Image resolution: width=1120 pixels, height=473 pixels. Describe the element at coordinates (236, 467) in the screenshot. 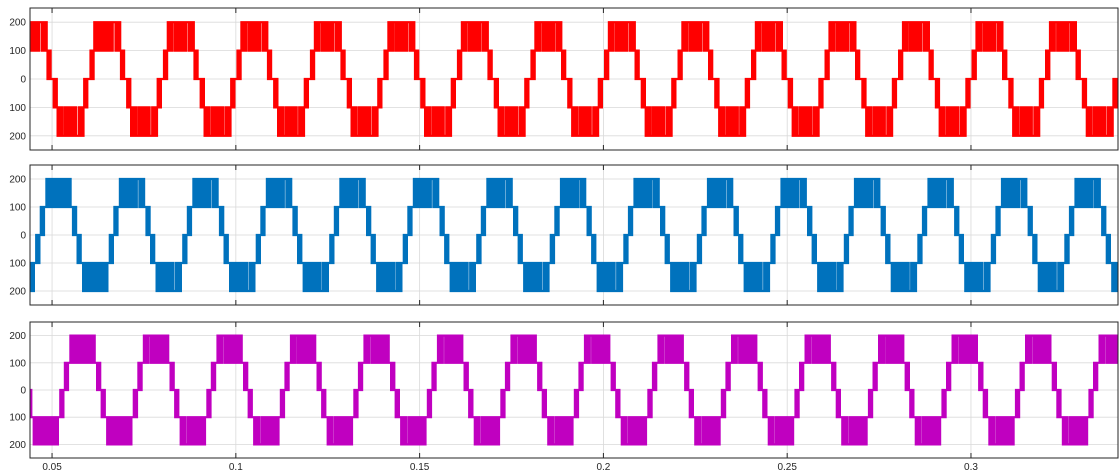

I see `x-tick-label: 0.1` at that location.